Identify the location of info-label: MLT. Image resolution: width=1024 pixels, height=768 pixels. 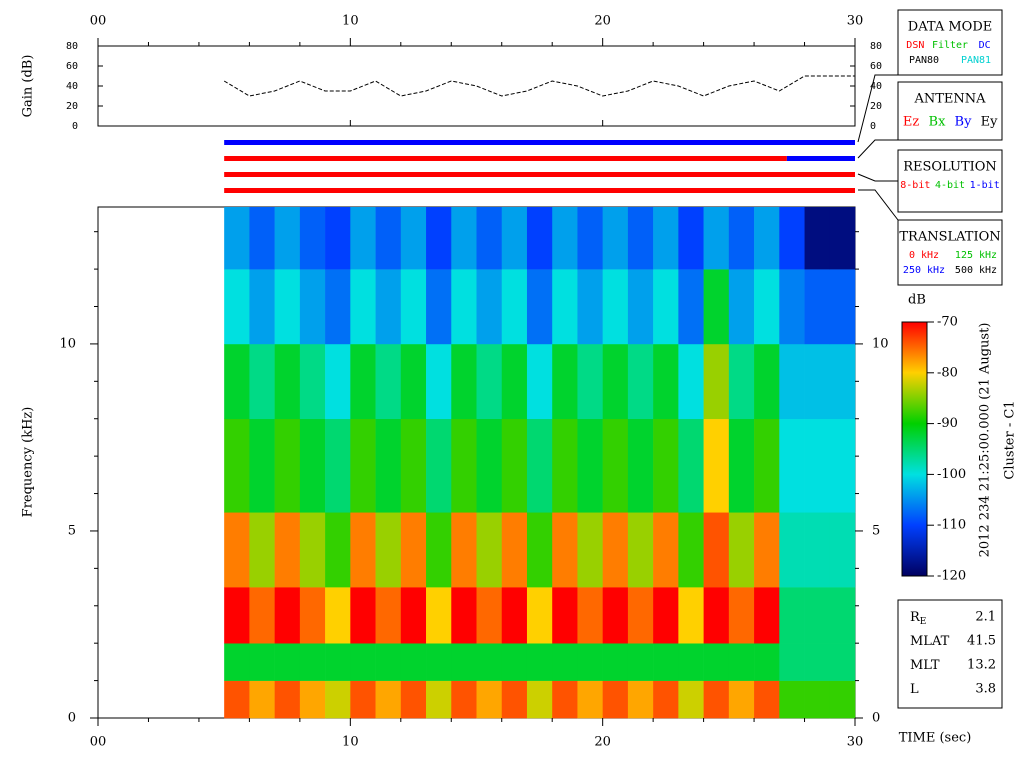
(925, 665).